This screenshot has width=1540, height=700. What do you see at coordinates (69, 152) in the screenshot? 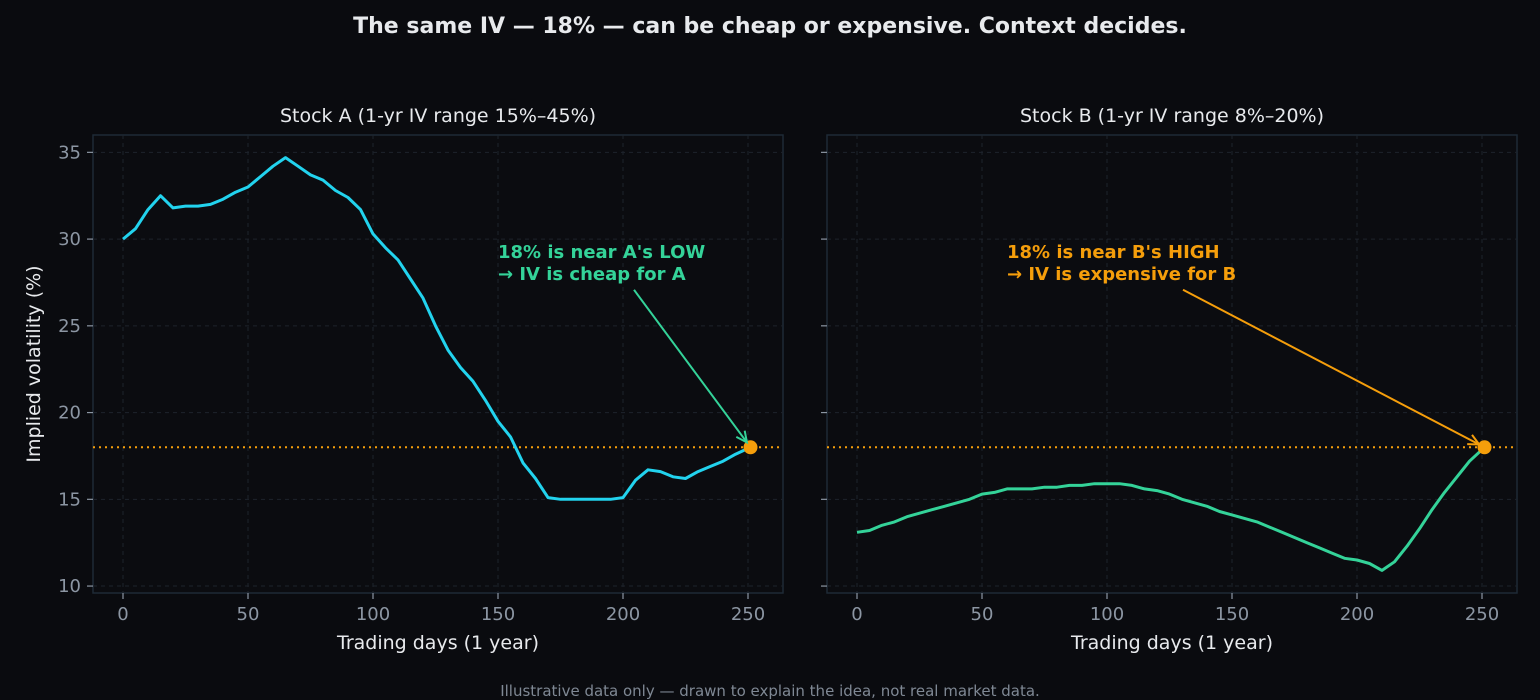
I see `y-tick-label: 35` at bounding box center [69, 152].